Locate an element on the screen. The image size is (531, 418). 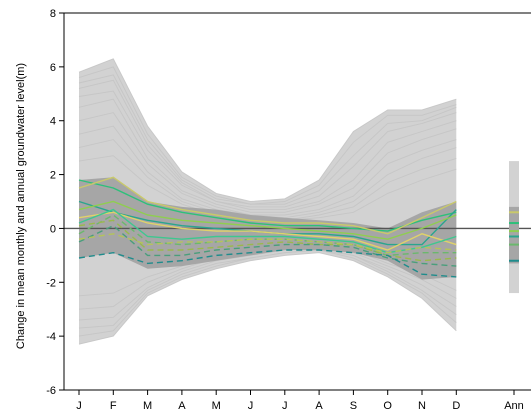
x-tick-label: N is located at coordinates (422, 406).